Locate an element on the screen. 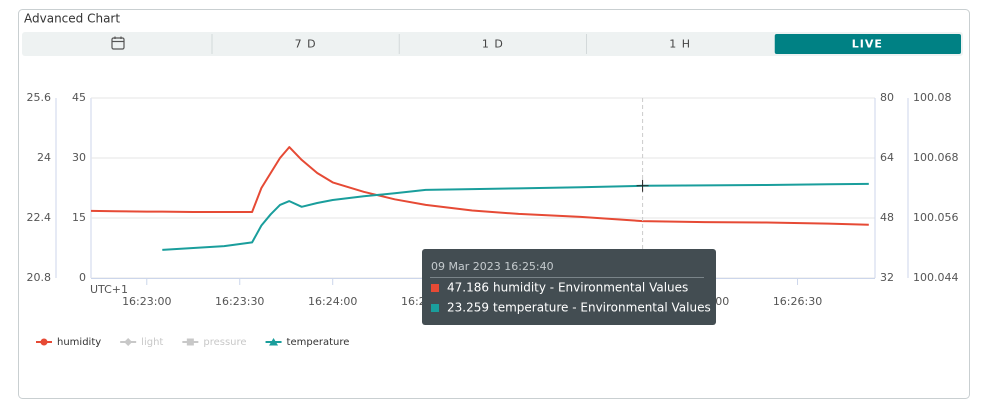  x-tick-label: 16:26:30 is located at coordinates (797, 301).